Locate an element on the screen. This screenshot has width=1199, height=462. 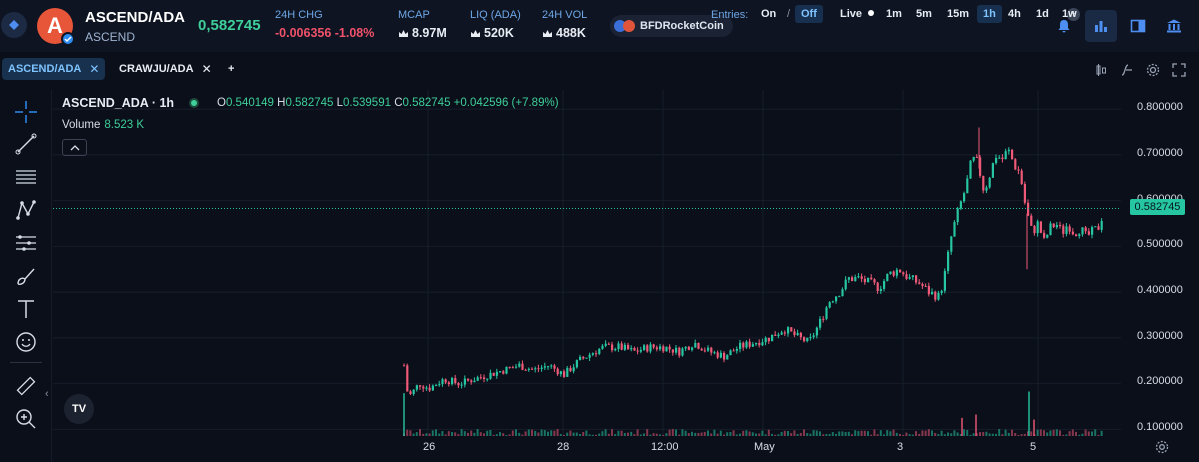
trend-line-tool is located at coordinates (26, 144).